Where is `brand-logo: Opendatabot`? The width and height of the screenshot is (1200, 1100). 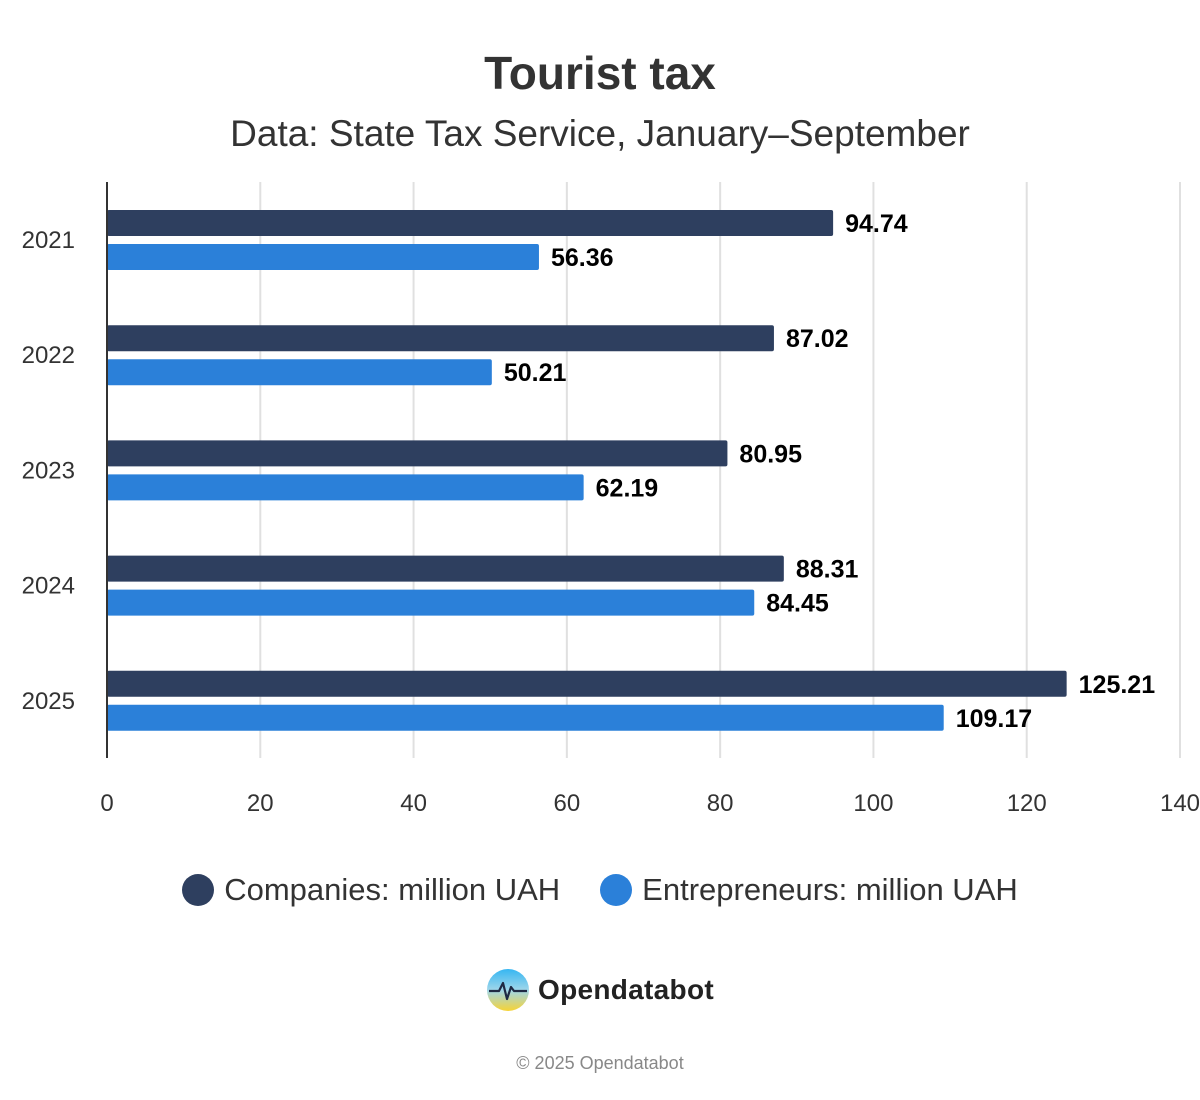 brand-logo: Opendatabot is located at coordinates (600, 990).